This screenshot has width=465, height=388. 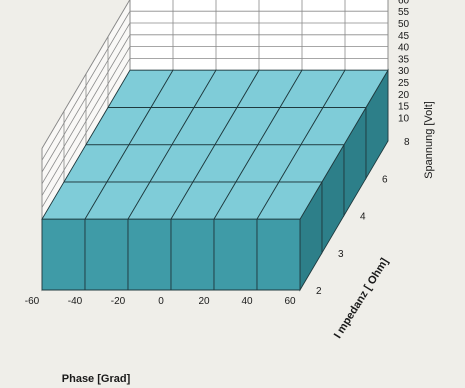 What do you see at coordinates (404, 107) in the screenshot?
I see `z-tick-label: 15` at bounding box center [404, 107].